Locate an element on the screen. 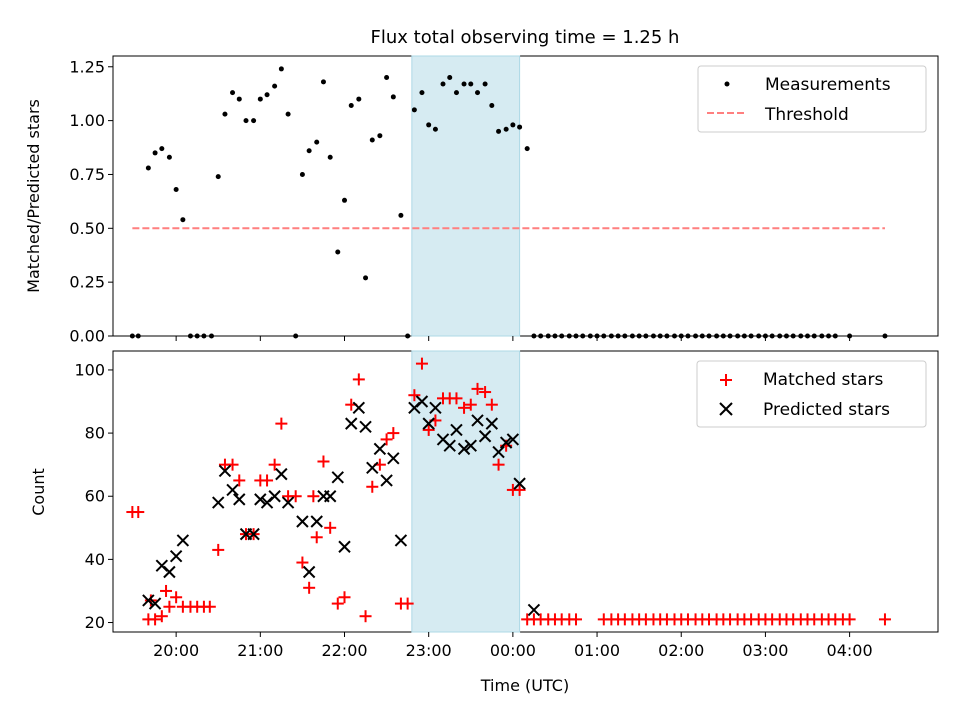 The height and width of the screenshot is (720, 960). bottom-legend: Matched stars Predicted stars is located at coordinates (811, 394).